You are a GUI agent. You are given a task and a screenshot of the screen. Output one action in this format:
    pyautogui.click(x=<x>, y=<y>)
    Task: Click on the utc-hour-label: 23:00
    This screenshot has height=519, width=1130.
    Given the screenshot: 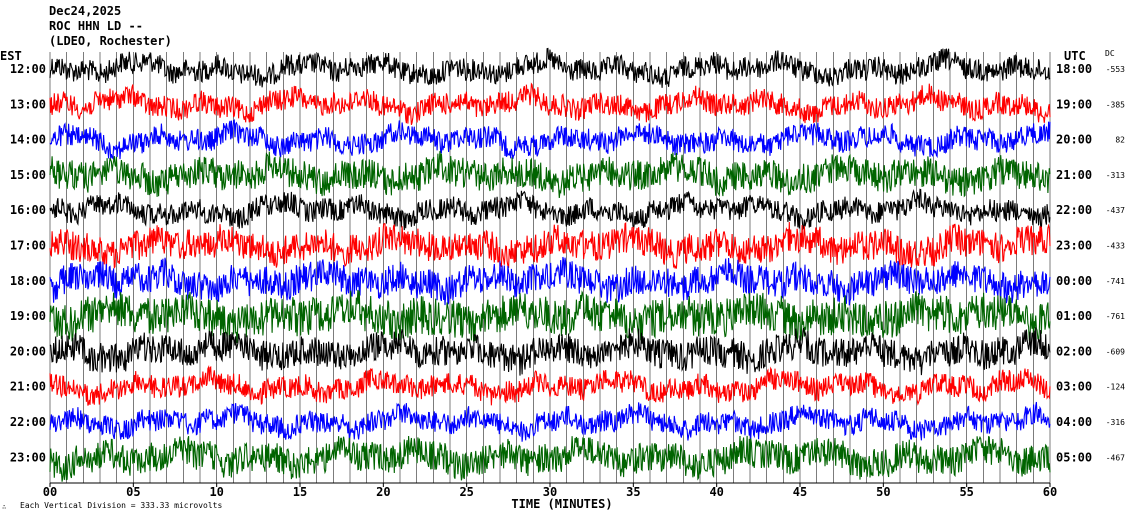 What is the action you would take?
    pyautogui.click(x=1074, y=246)
    